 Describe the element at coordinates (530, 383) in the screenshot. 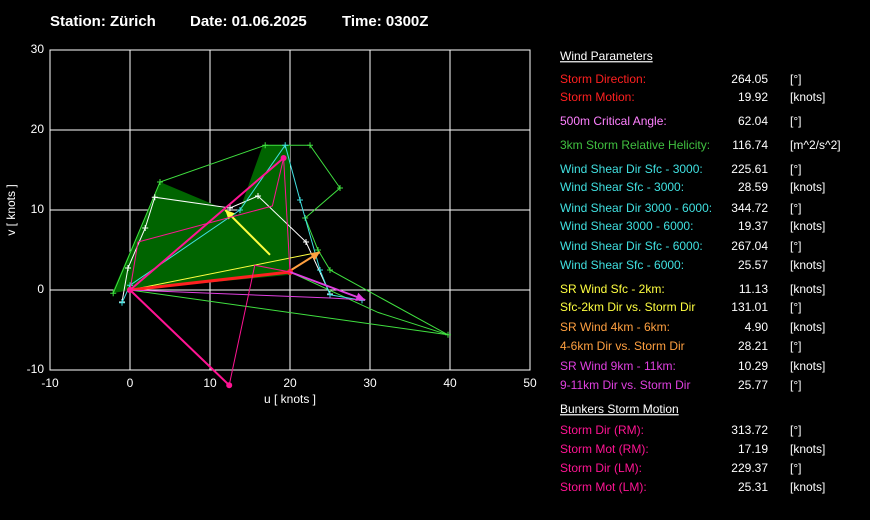

I see `x-tick-label: 50` at that location.